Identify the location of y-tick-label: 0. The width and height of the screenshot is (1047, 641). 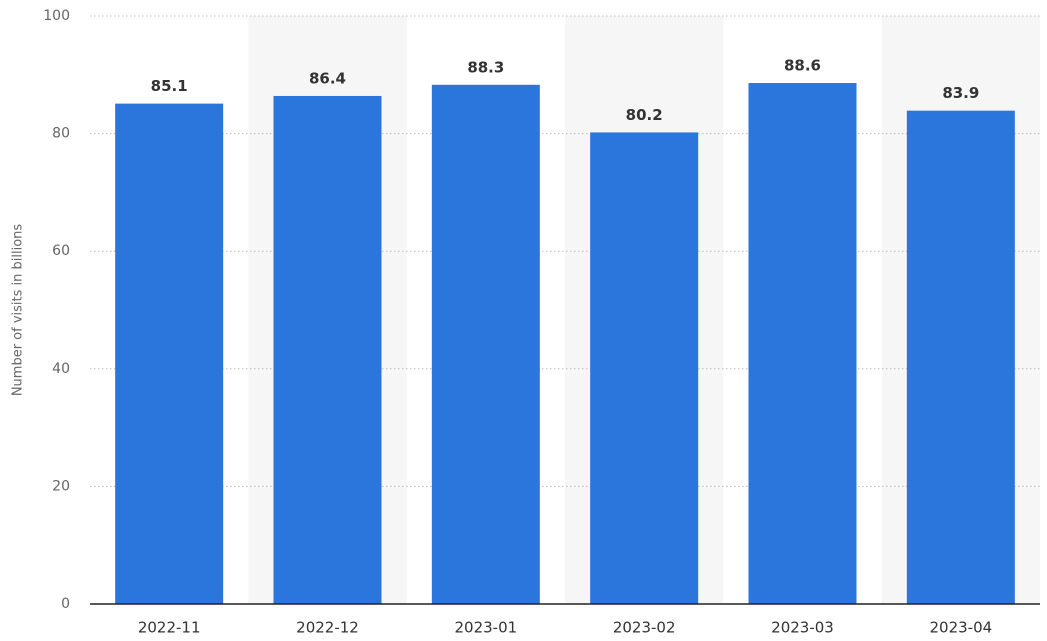
(65, 604).